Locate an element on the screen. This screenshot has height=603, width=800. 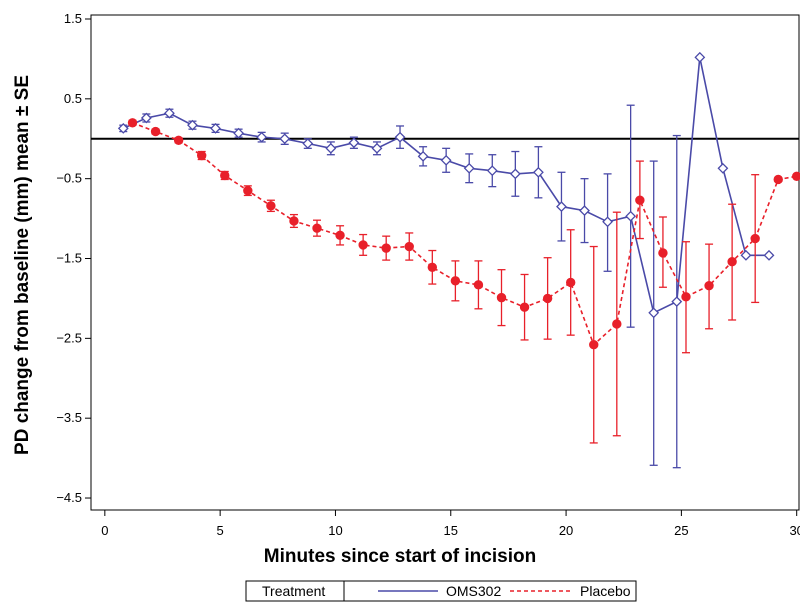
x-tick-label: 15 is located at coordinates (451, 530).